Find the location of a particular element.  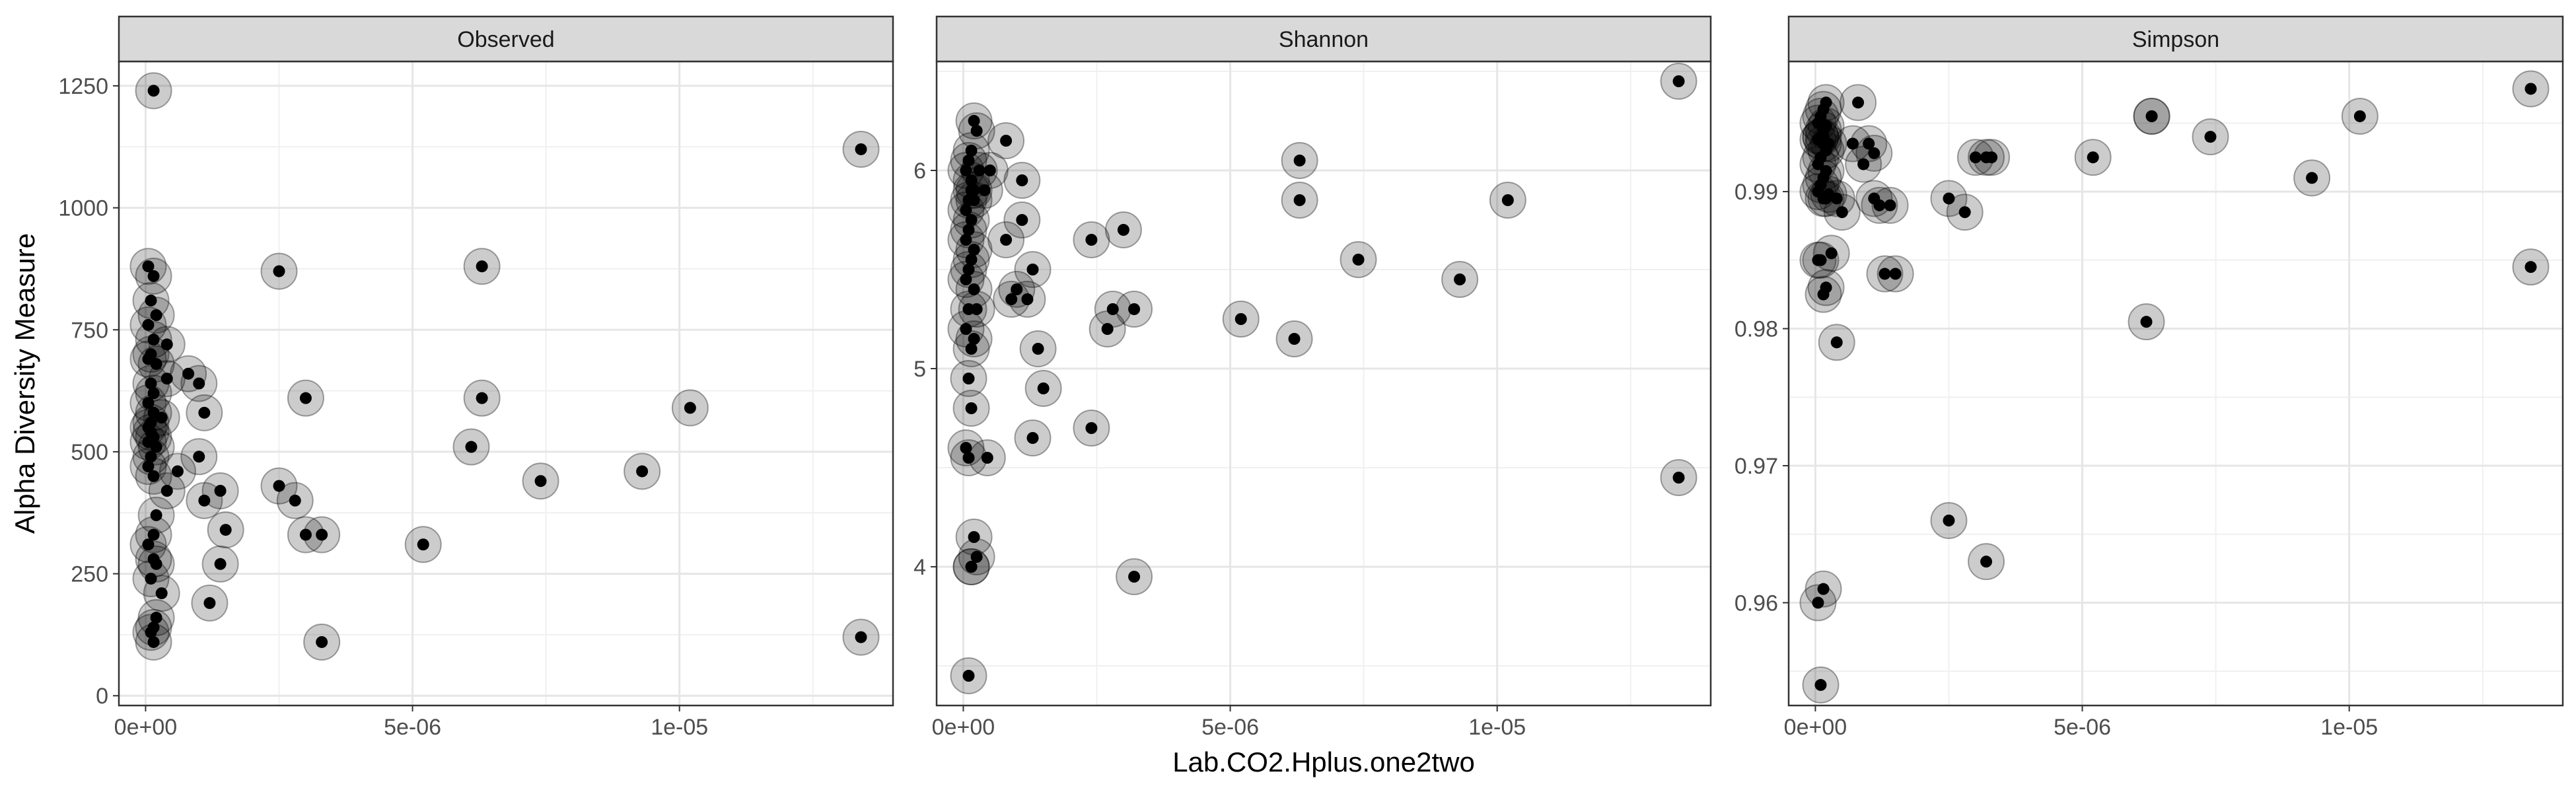

y-tick-label: 250 is located at coordinates (89, 574).